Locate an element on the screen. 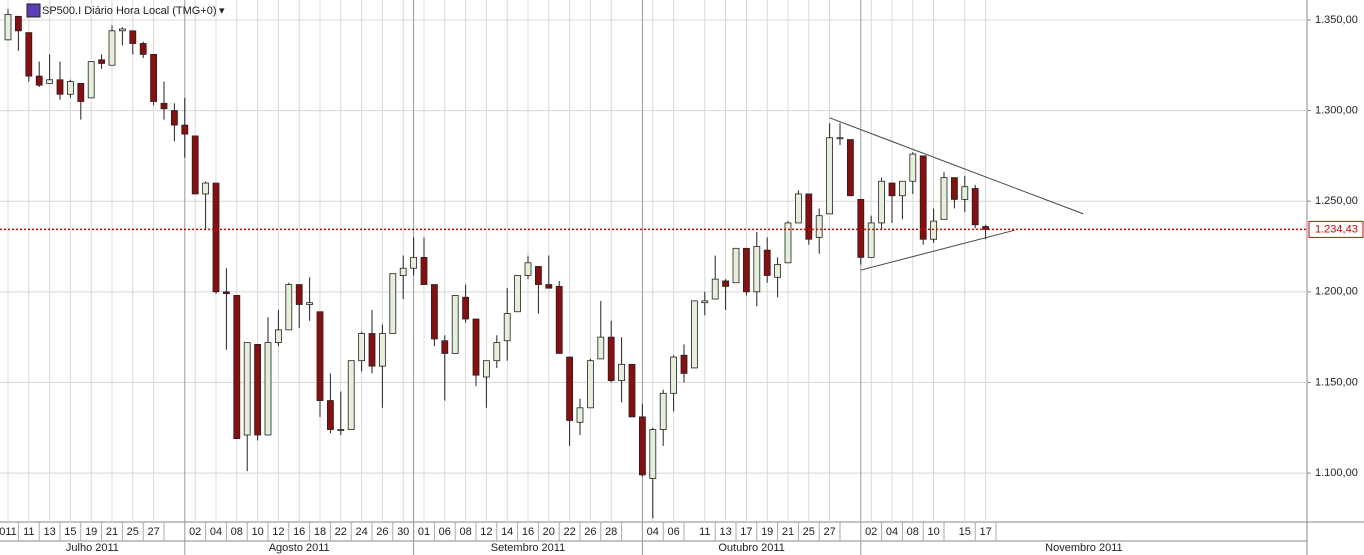  x-tick-label: 18 is located at coordinates (320, 532).